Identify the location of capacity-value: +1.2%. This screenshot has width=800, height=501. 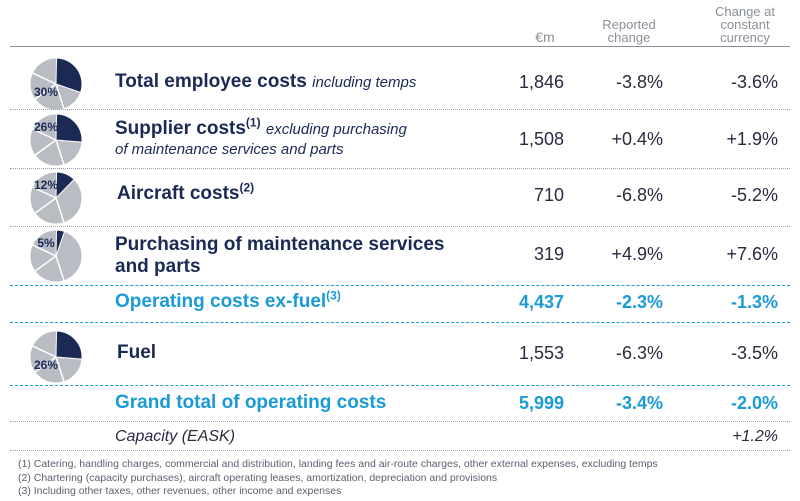
(755, 436).